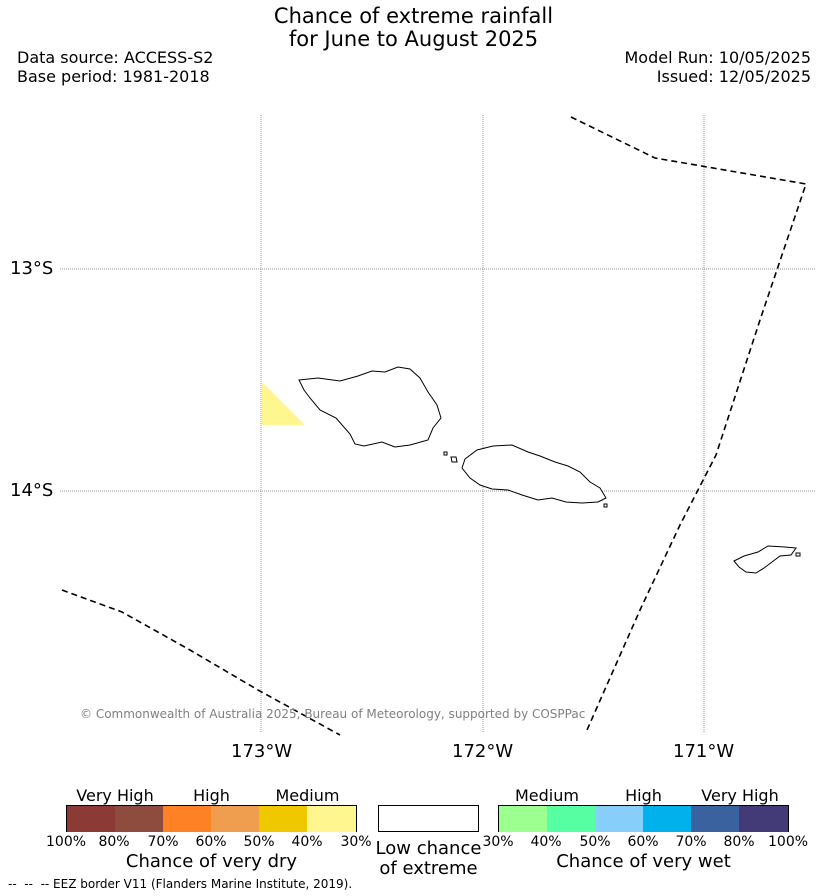 The height and width of the screenshot is (896, 827). Describe the element at coordinates (32, 490) in the screenshot. I see `lat-label-14s: 14°S` at that location.